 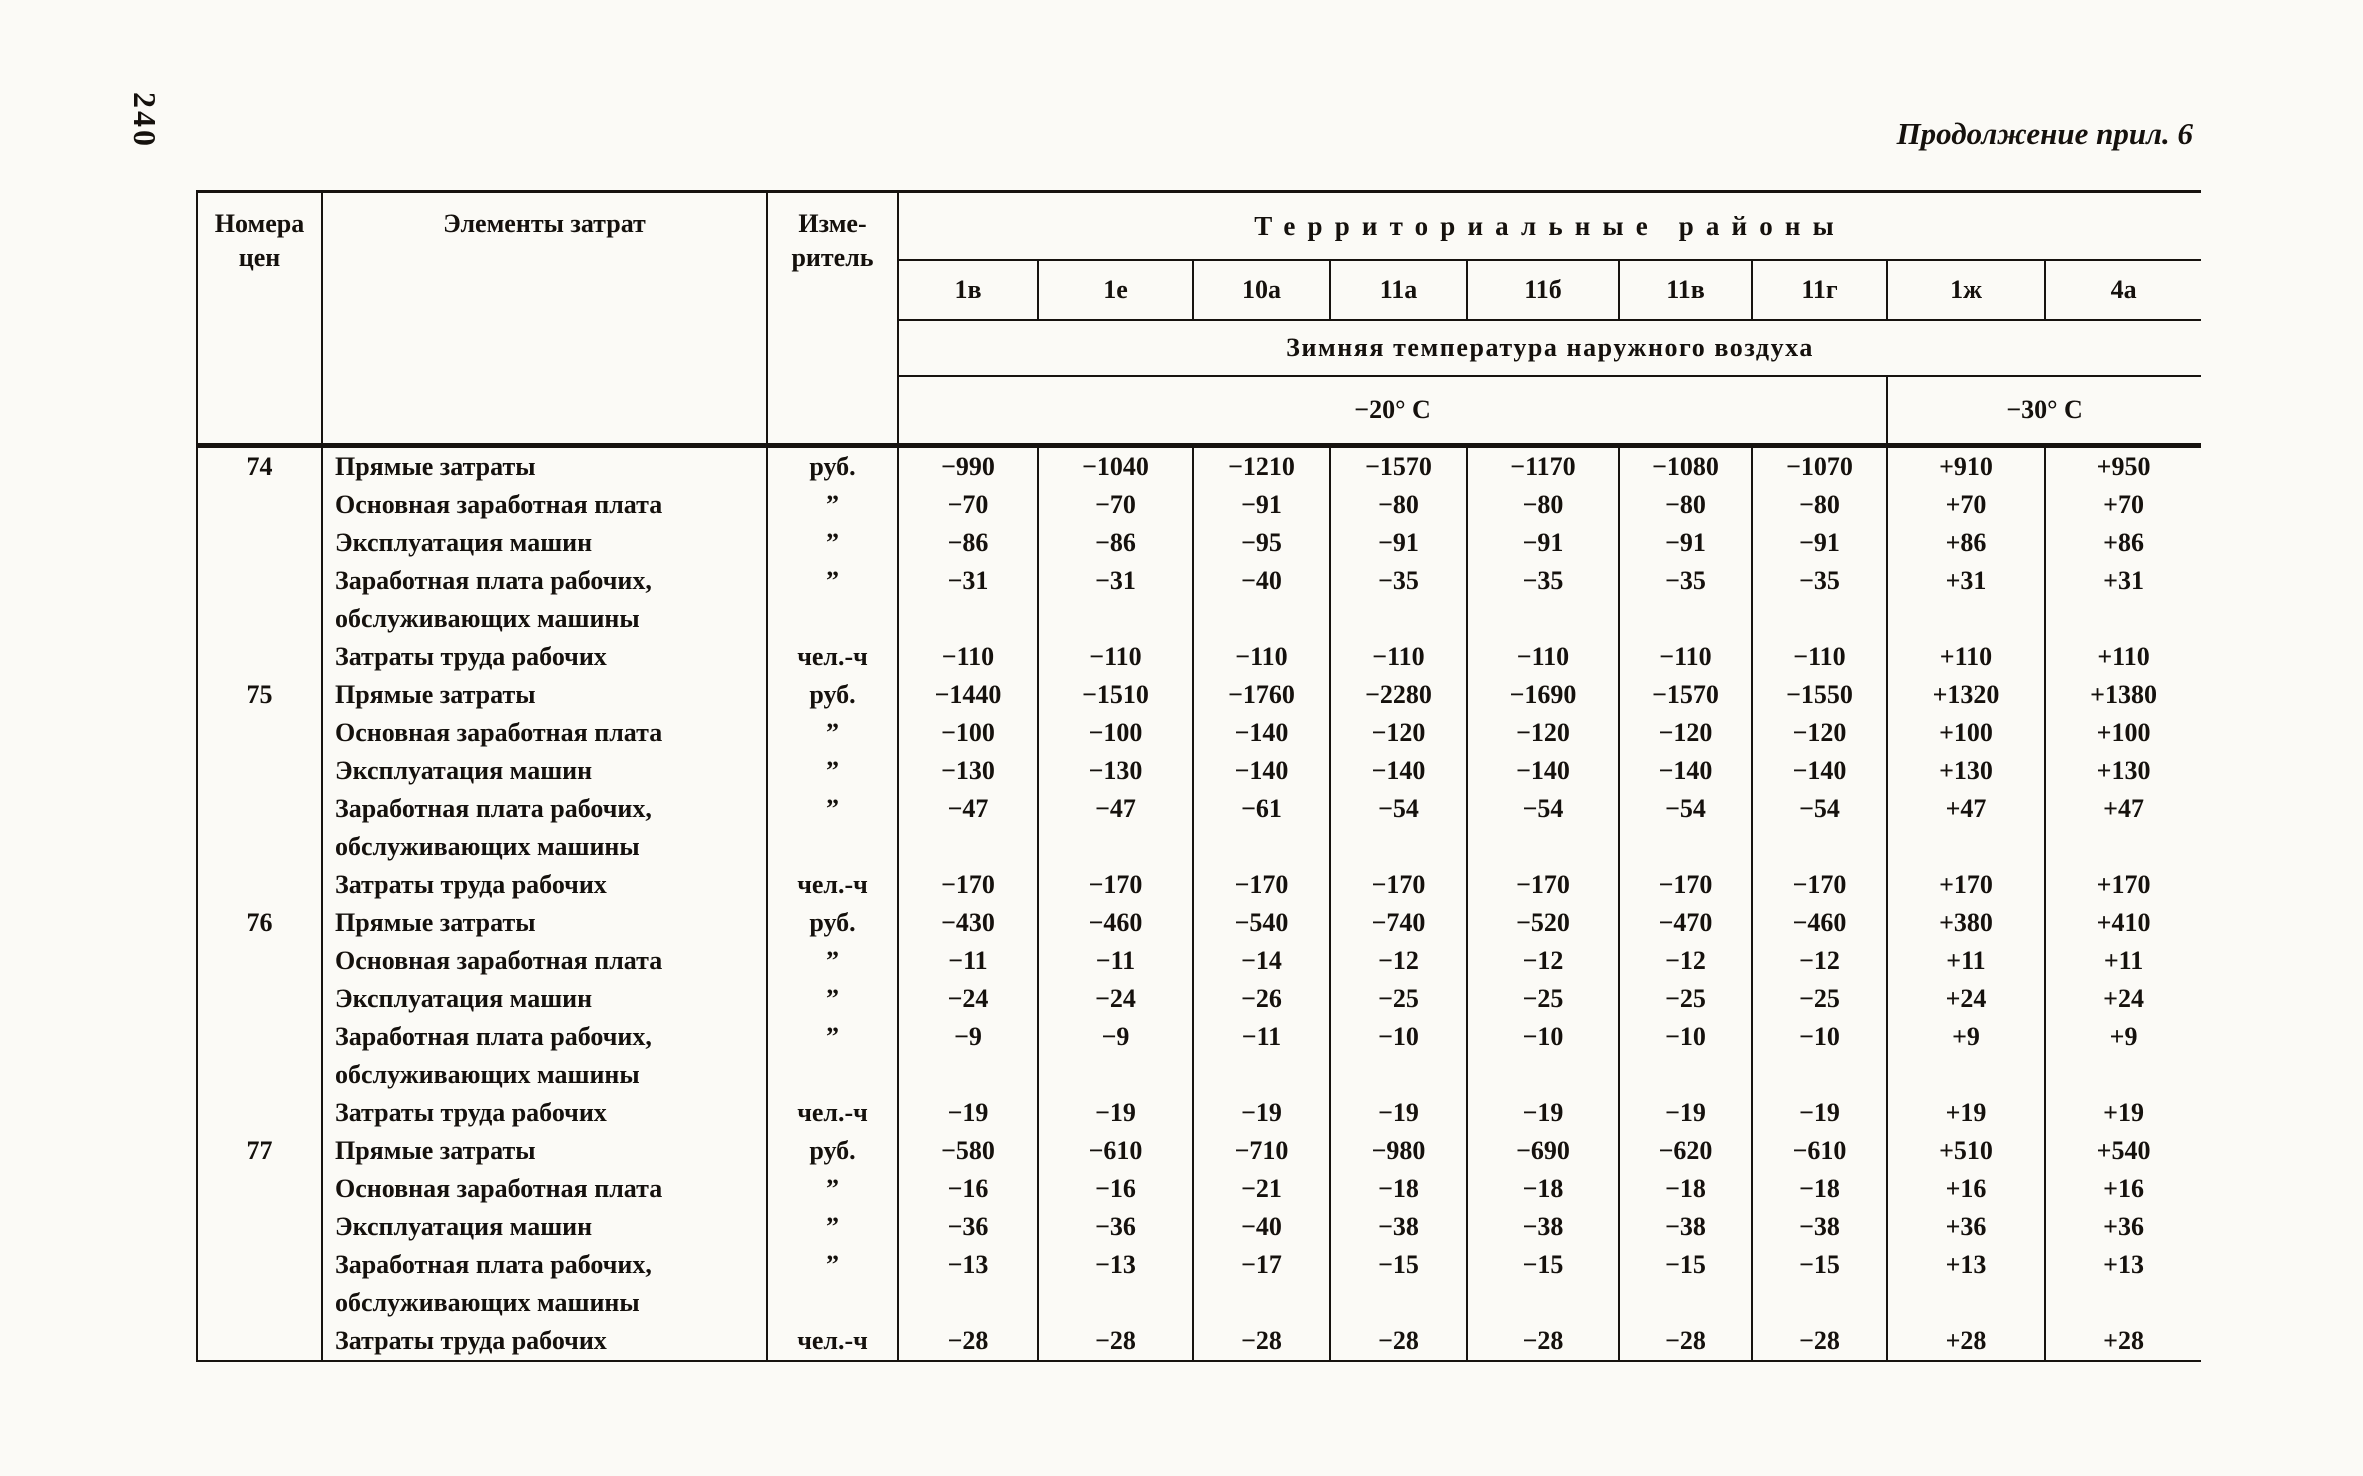 I want to click on value-cell: +31, so click(x=1965, y=581).